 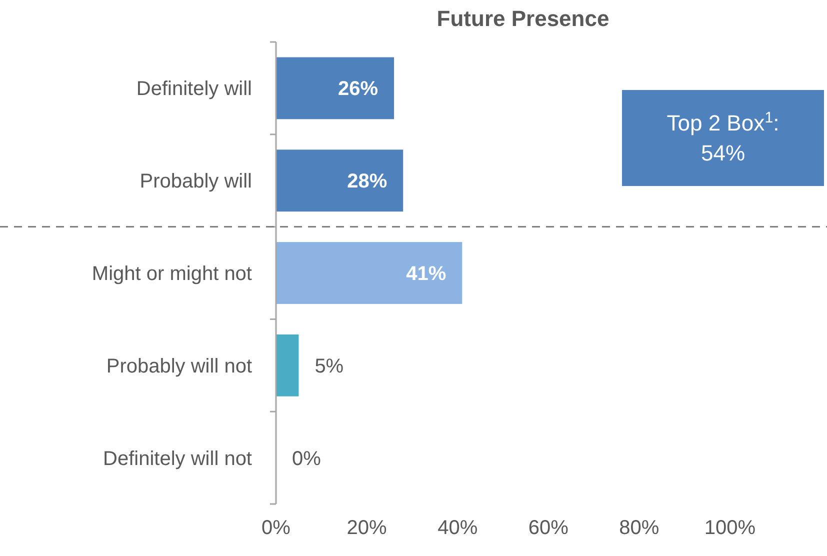 What do you see at coordinates (179, 366) in the screenshot?
I see `y-tick-label: Probably will not` at bounding box center [179, 366].